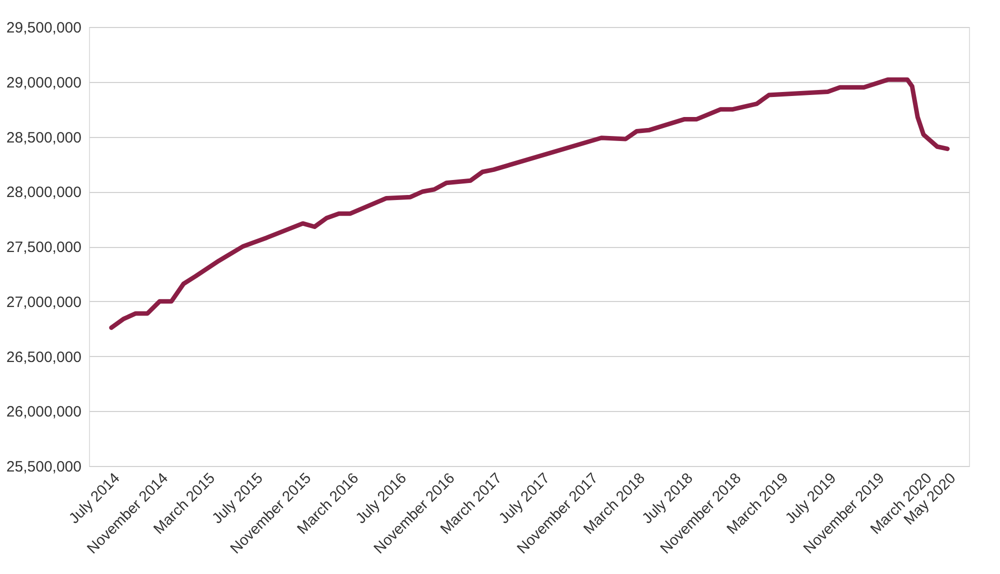 This screenshot has height=574, width=1000. I want to click on y-tick-label: 26,000,000, so click(44, 412).